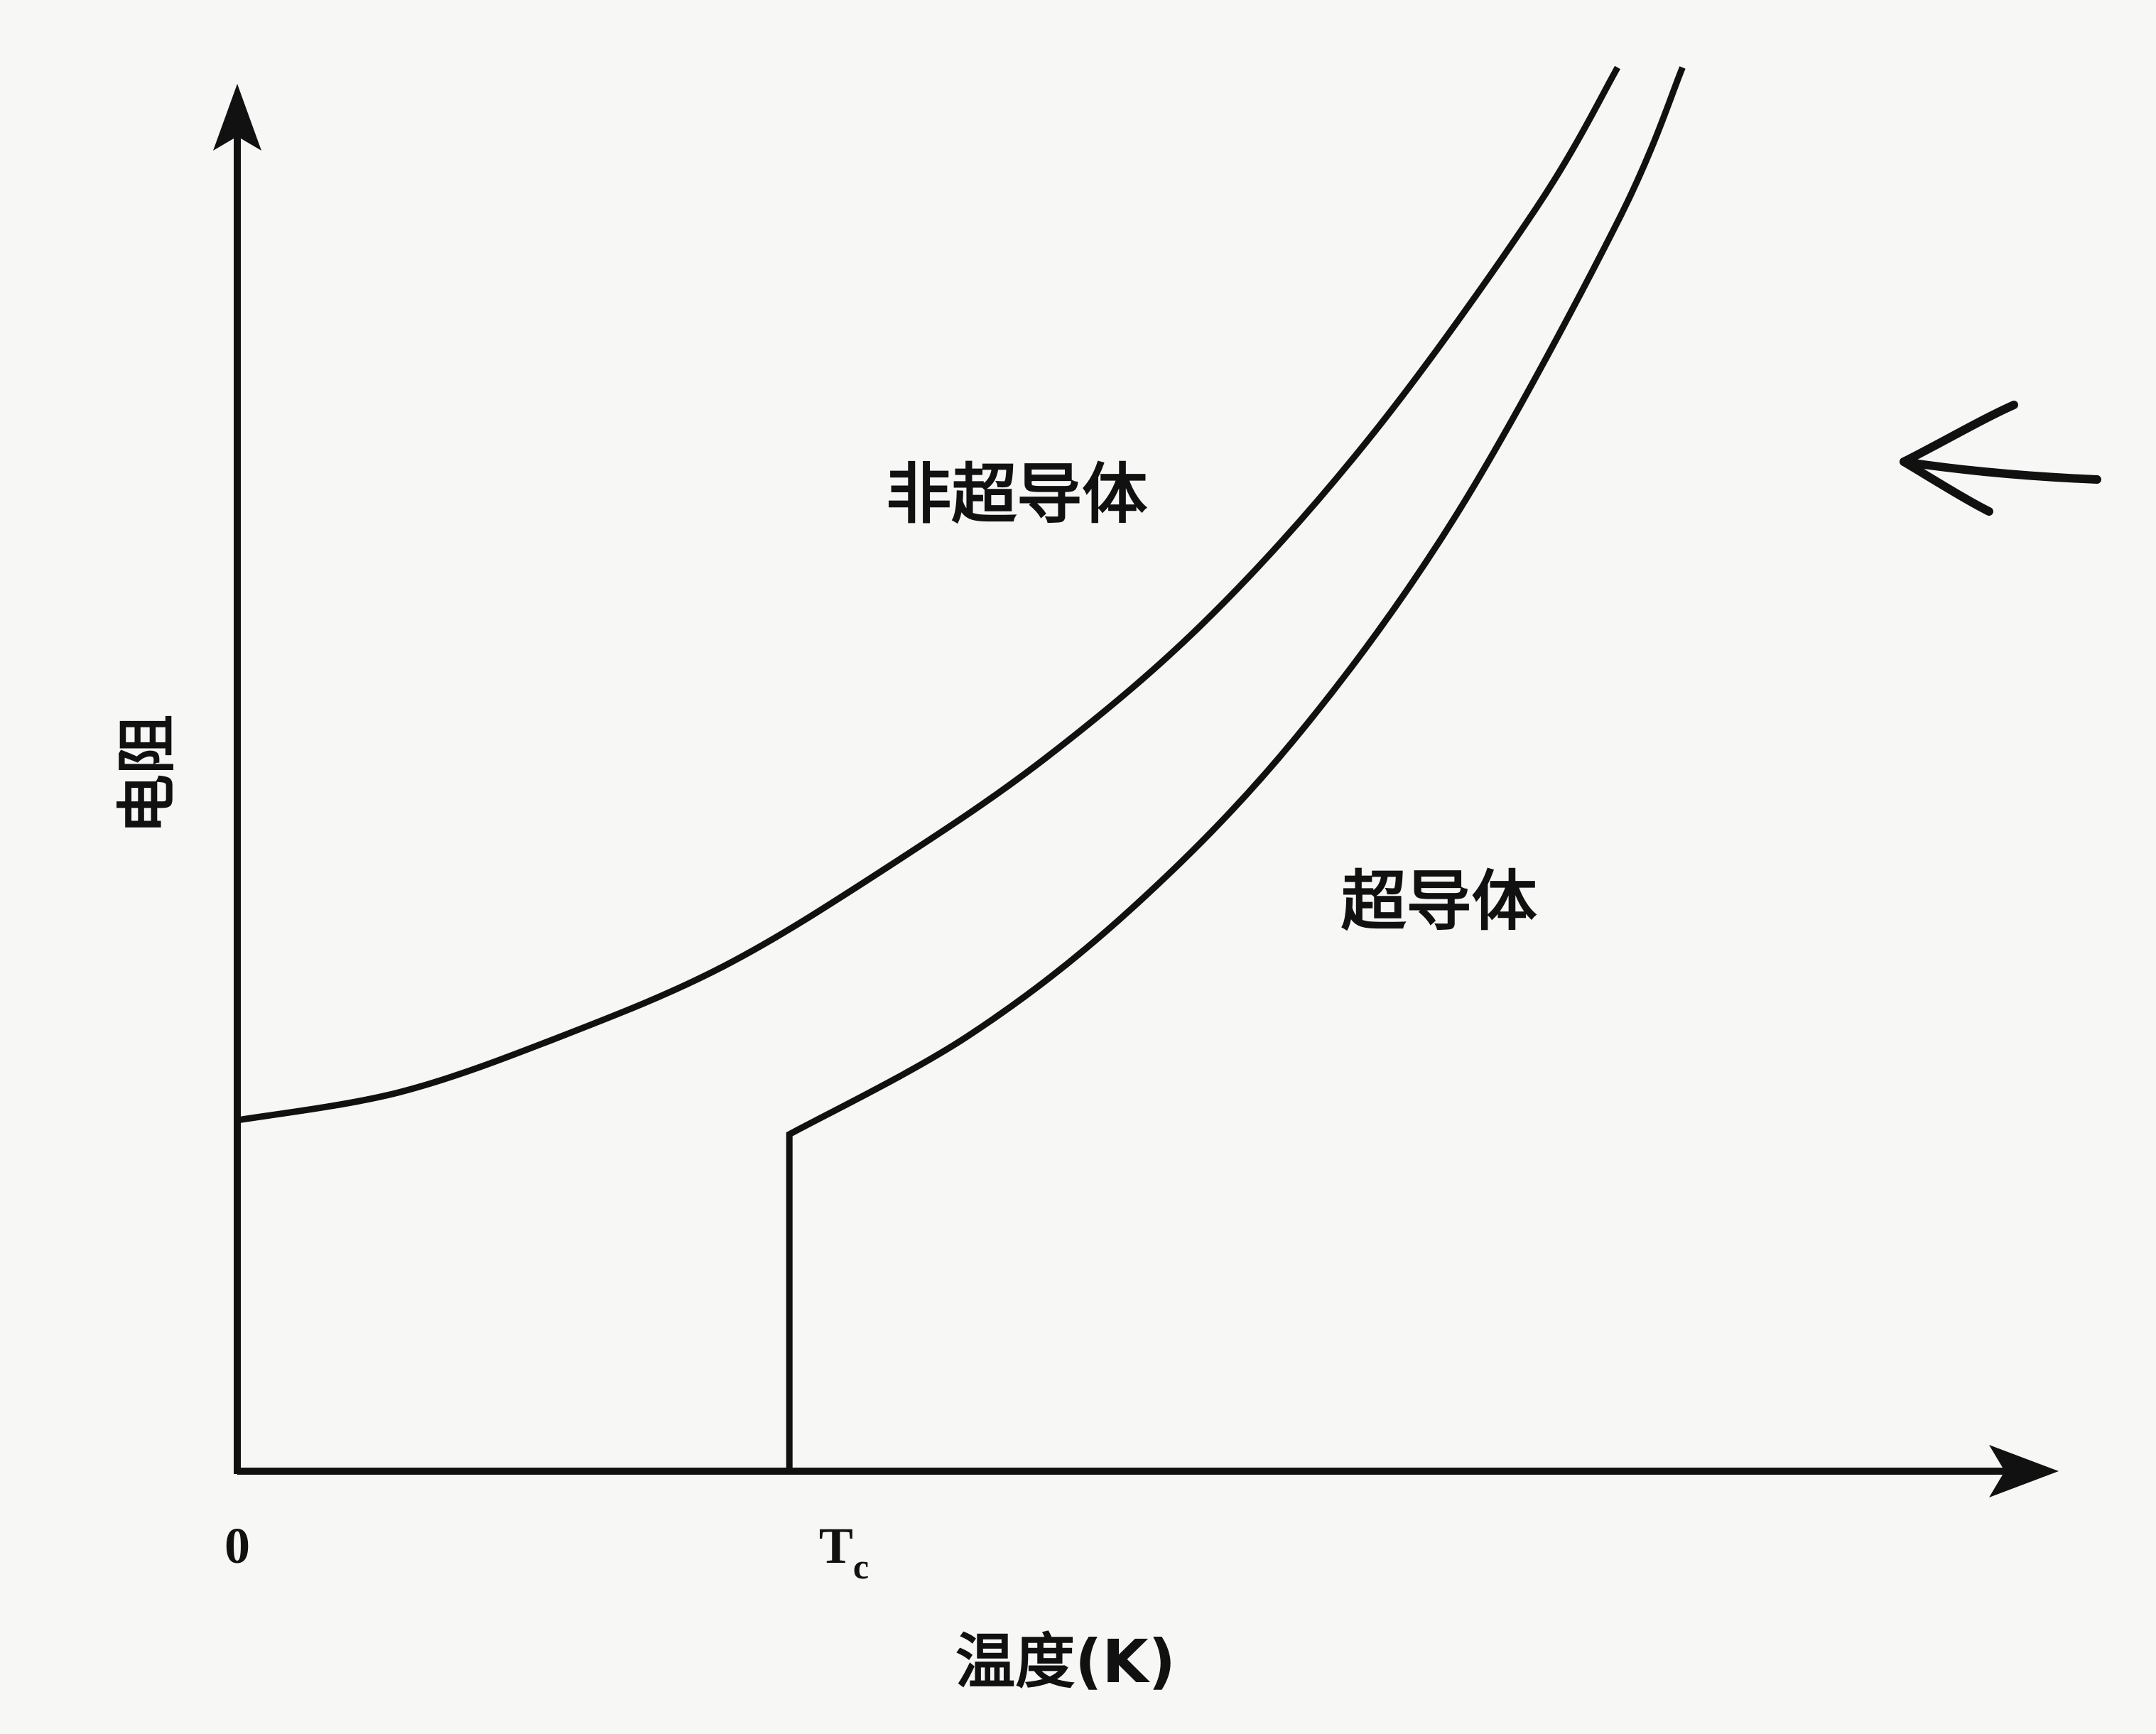 This screenshot has height=1734, width=2156. I want to click on hand-drawn-arrow-left-icon, so click(2000, 458).